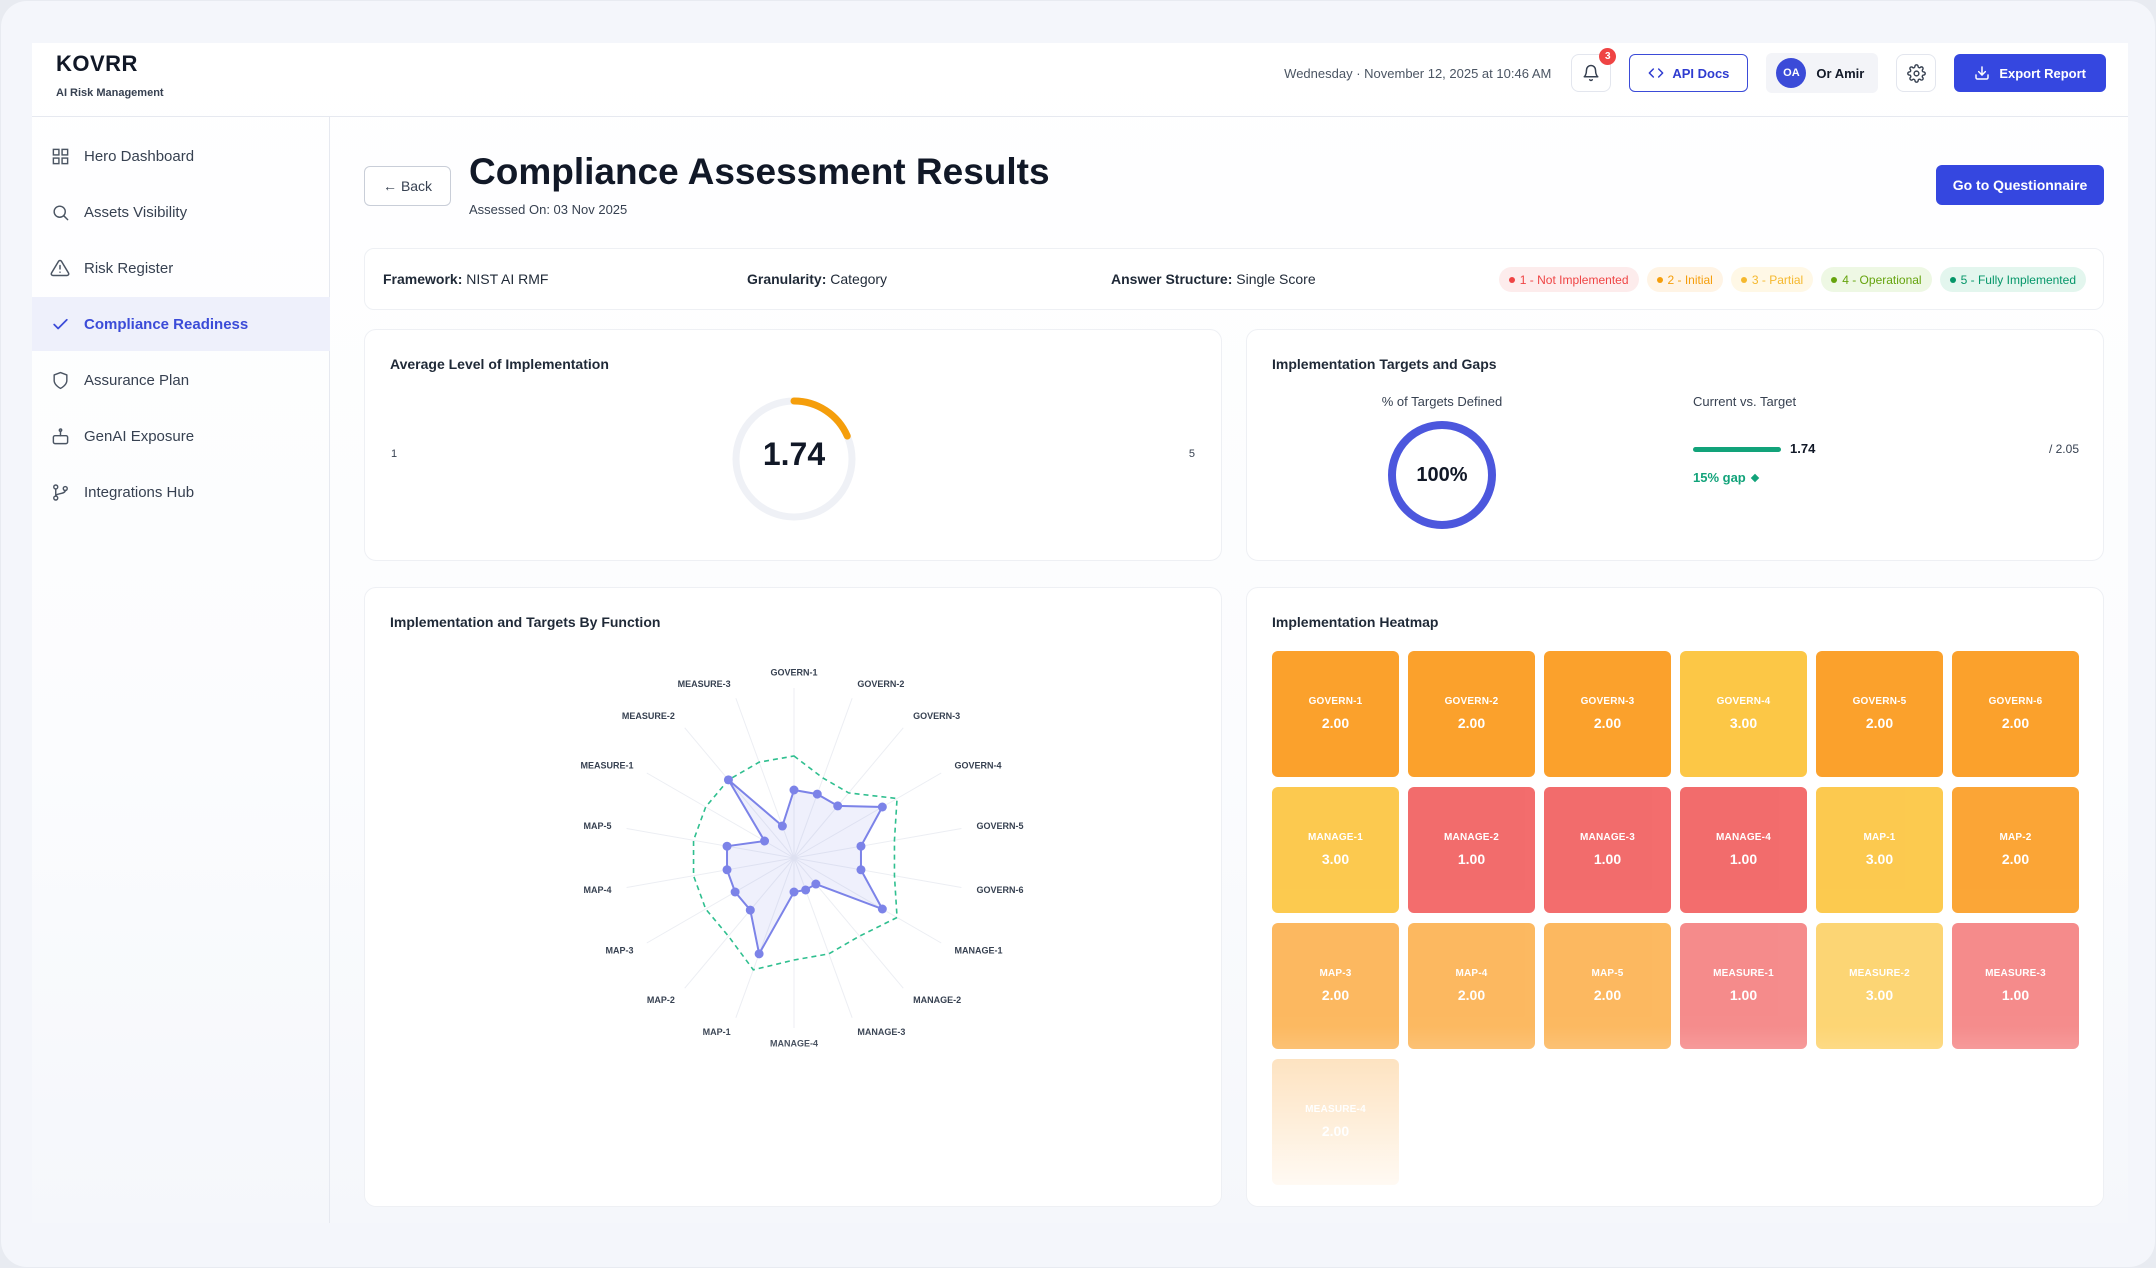 The height and width of the screenshot is (1268, 2156). What do you see at coordinates (1594, 70) in the screenshot?
I see `notifications-button: 3` at bounding box center [1594, 70].